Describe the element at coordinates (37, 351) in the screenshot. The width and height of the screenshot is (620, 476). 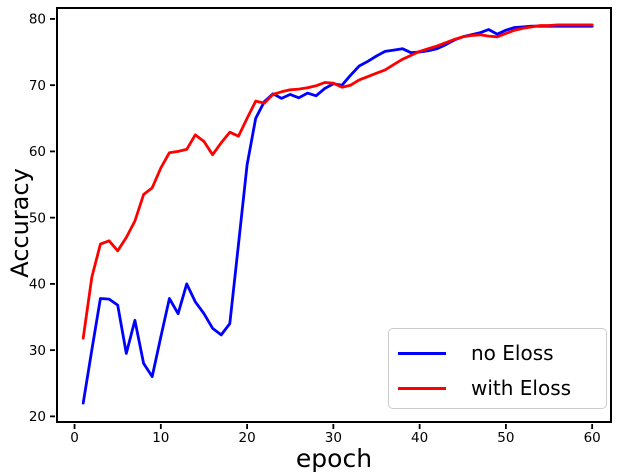
I see `y-tick-label-30: 30` at that location.